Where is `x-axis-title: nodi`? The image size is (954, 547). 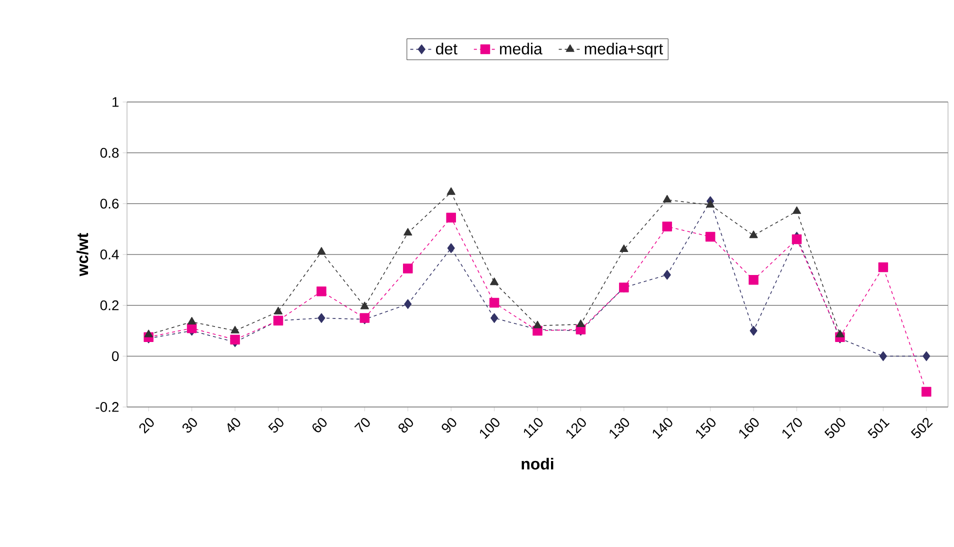
x-axis-title: nodi is located at coordinates (538, 464).